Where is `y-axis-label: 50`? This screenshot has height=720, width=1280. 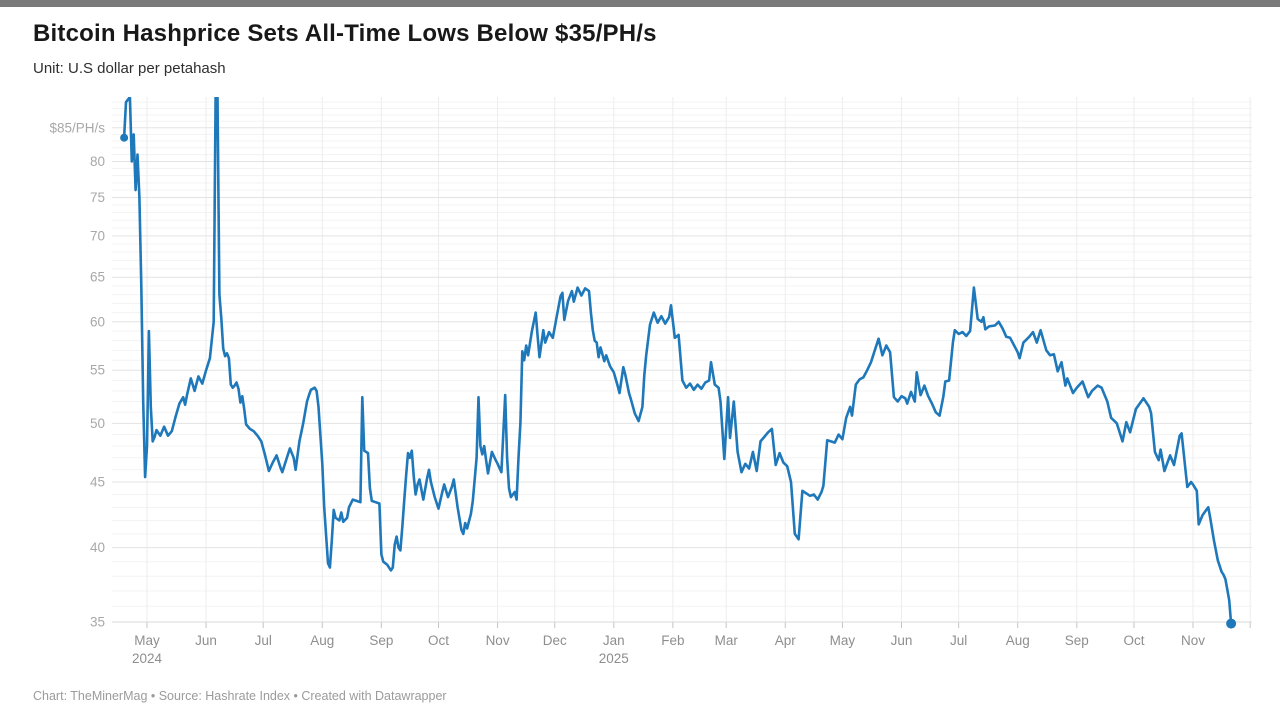
y-axis-label: 50 is located at coordinates (97, 423).